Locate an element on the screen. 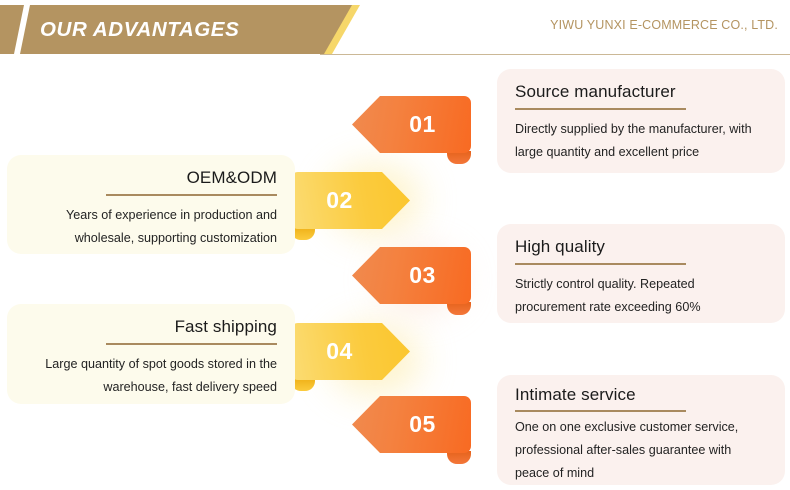 The image size is (790, 490). ribbon-number-01: 01 is located at coordinates (411, 124).